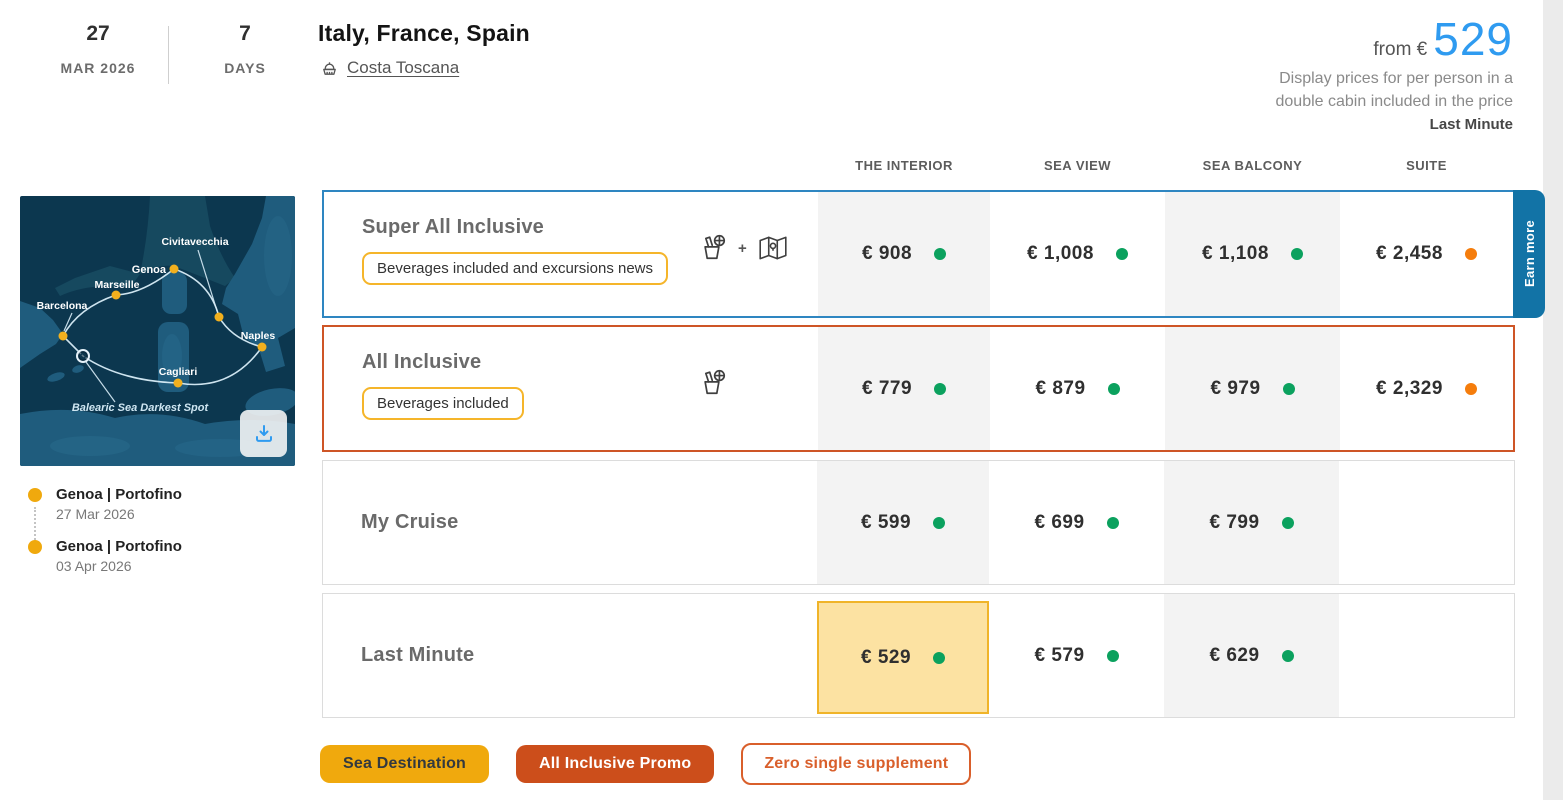 This screenshot has height=800, width=1563. What do you see at coordinates (742, 248) in the screenshot?
I see `plus-icon: +` at bounding box center [742, 248].